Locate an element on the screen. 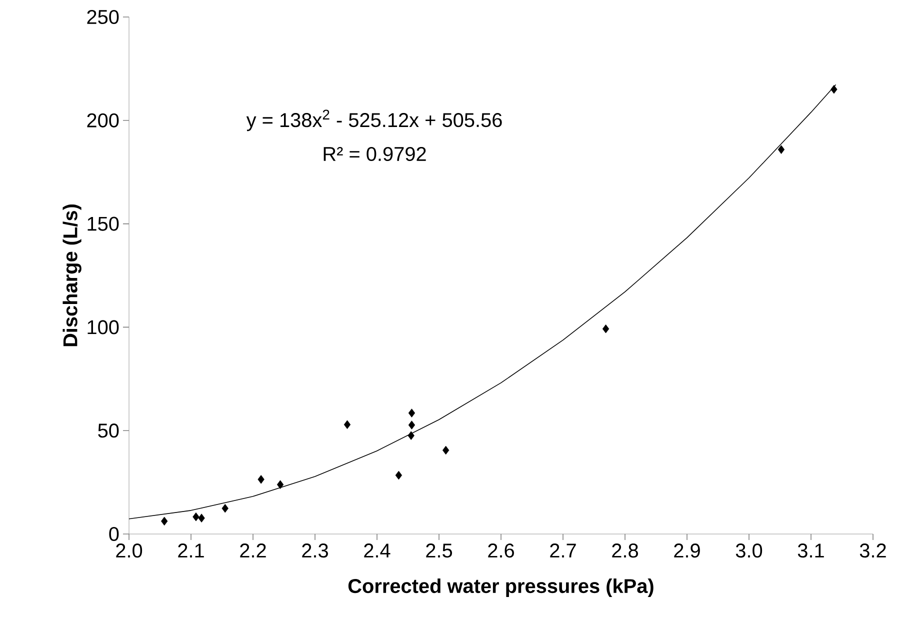  y-tick-label: 250 is located at coordinates (103, 17).